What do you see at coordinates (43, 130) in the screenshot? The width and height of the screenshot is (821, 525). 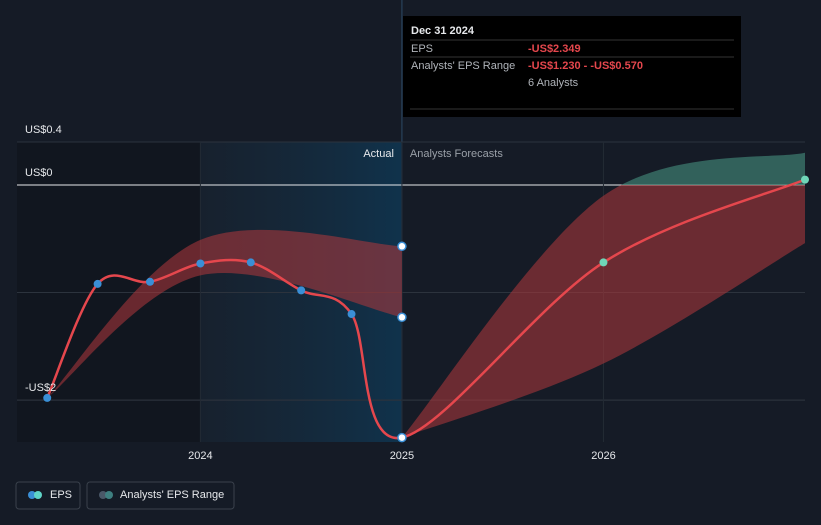 I see `y-tick-label: US$0.4` at bounding box center [43, 130].